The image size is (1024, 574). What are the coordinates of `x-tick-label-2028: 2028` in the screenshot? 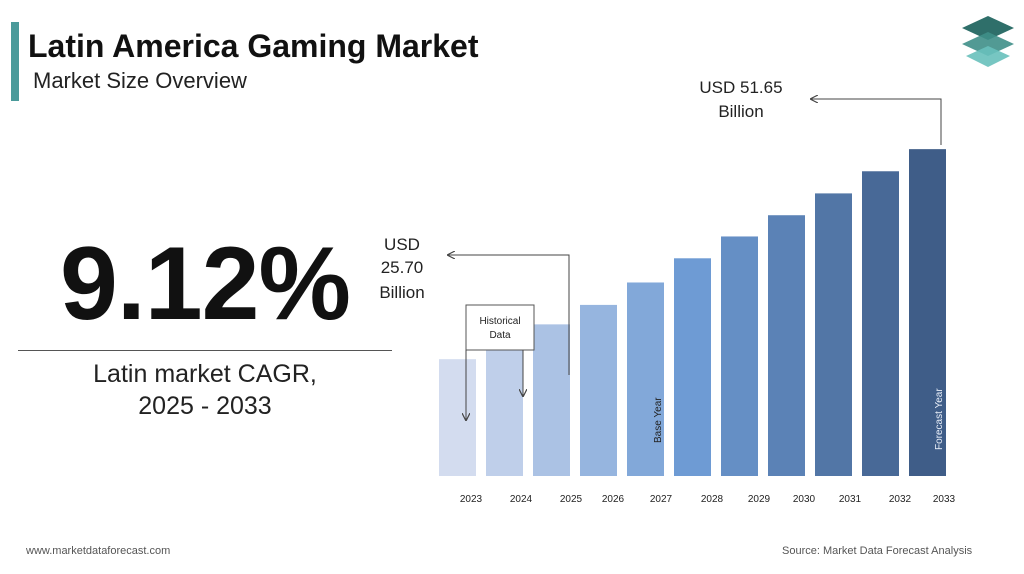 It's located at (712, 499).